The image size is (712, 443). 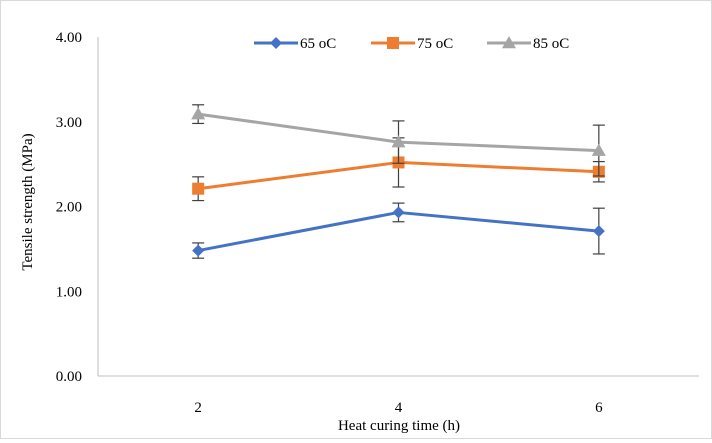 What do you see at coordinates (69, 377) in the screenshot?
I see `y-tick-label: 0.00` at bounding box center [69, 377].